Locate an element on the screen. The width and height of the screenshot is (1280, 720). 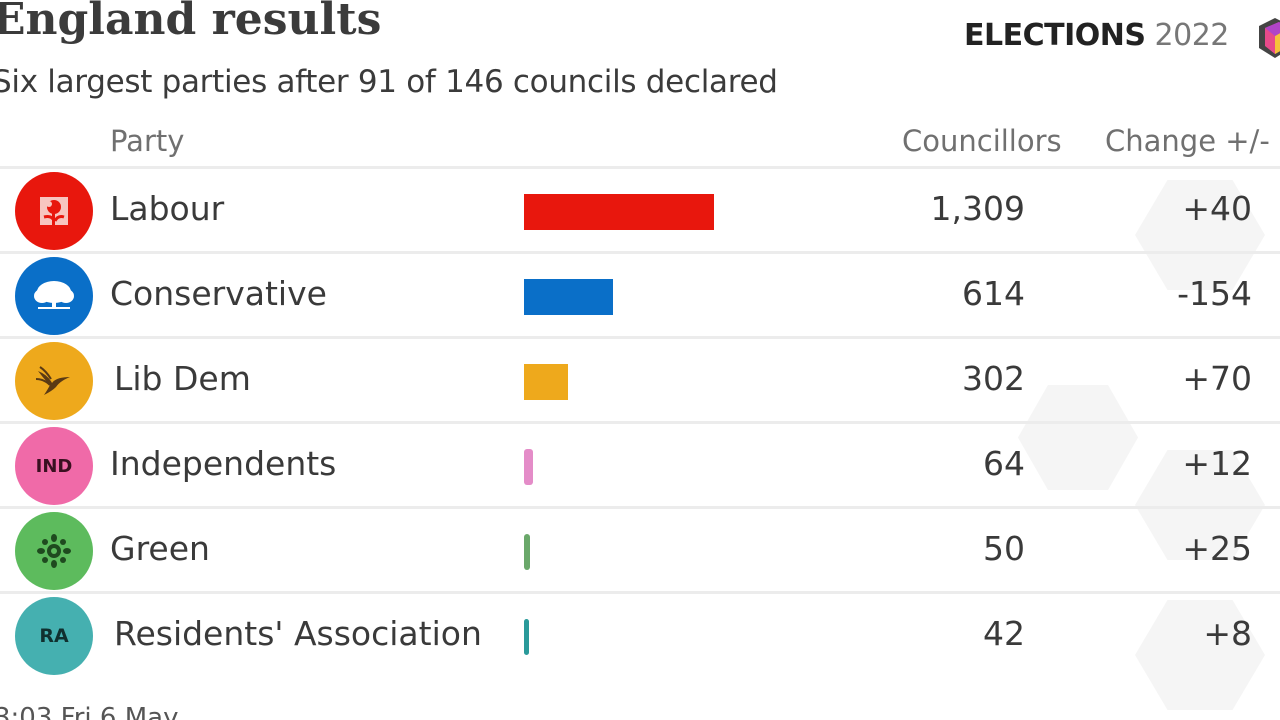
page-title: England results is located at coordinates (191, 22).